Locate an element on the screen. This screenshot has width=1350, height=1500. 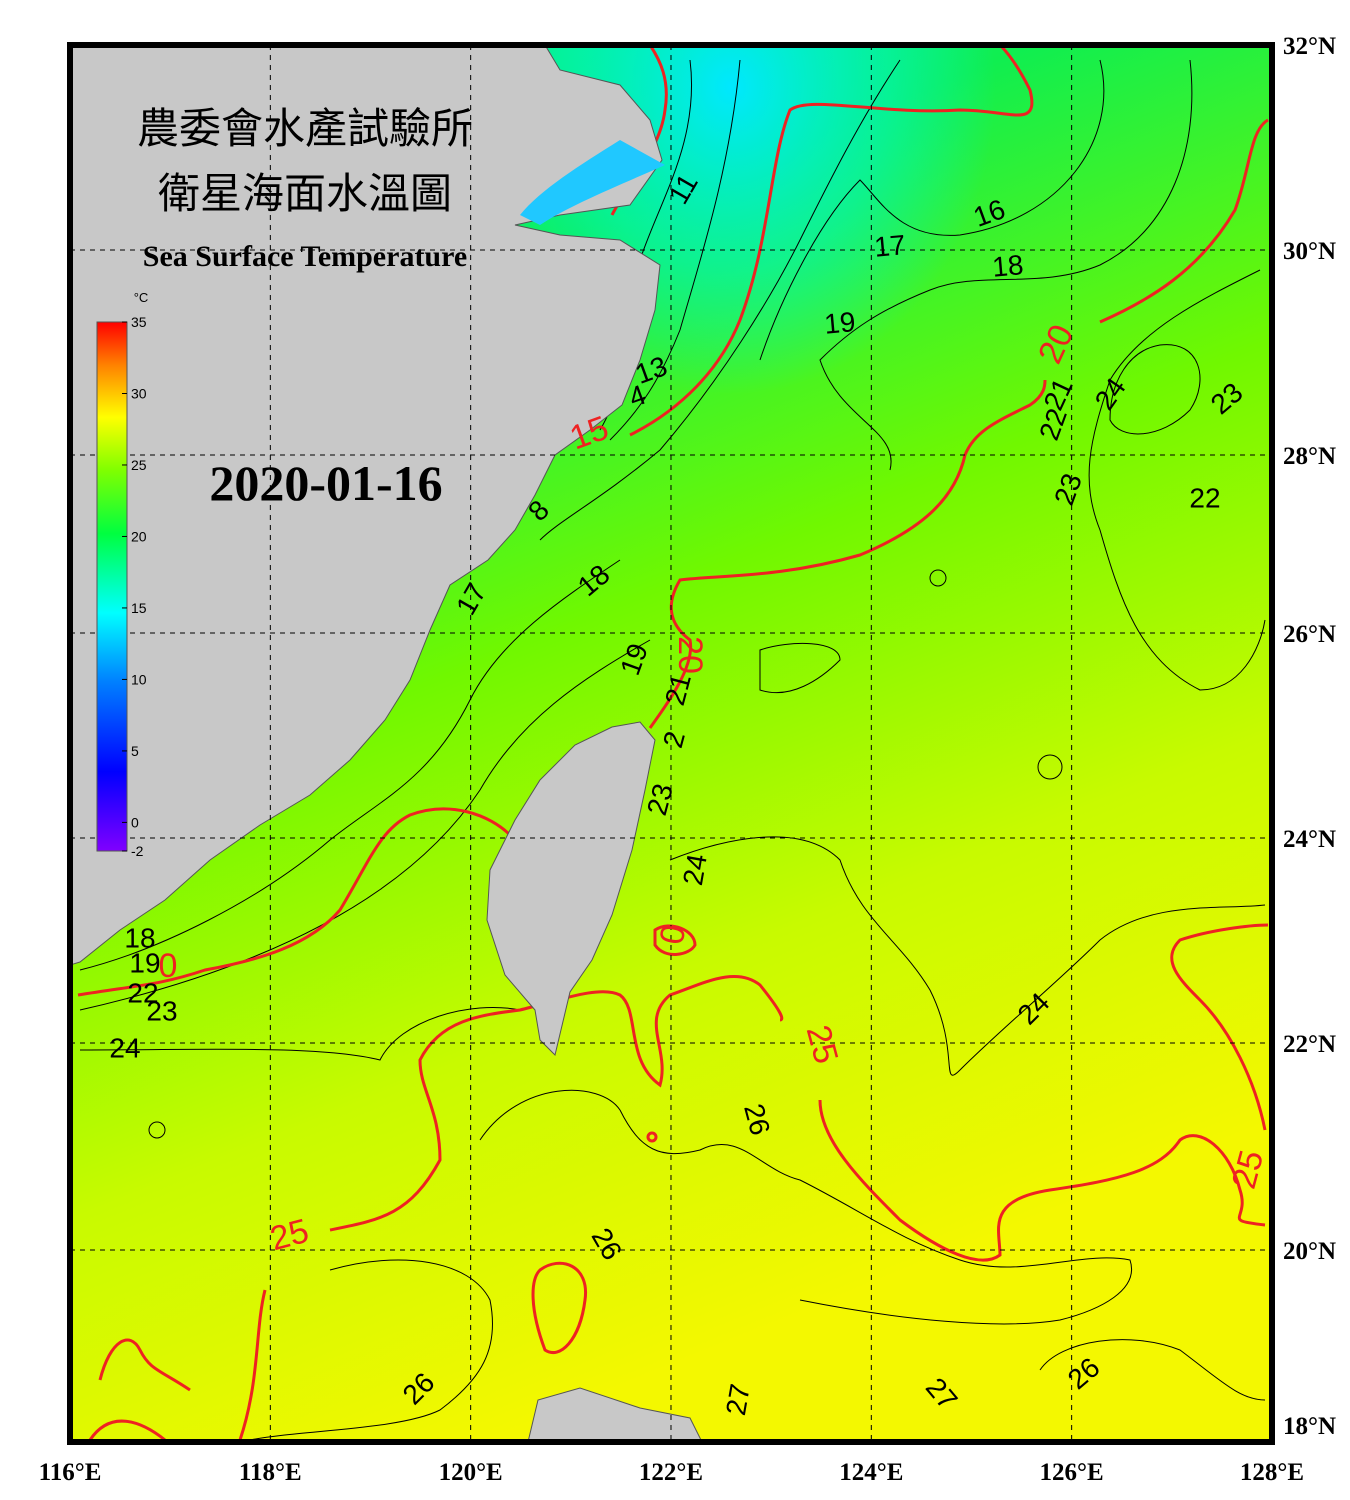
lon-label: 128°E is located at coordinates (1272, 1472).